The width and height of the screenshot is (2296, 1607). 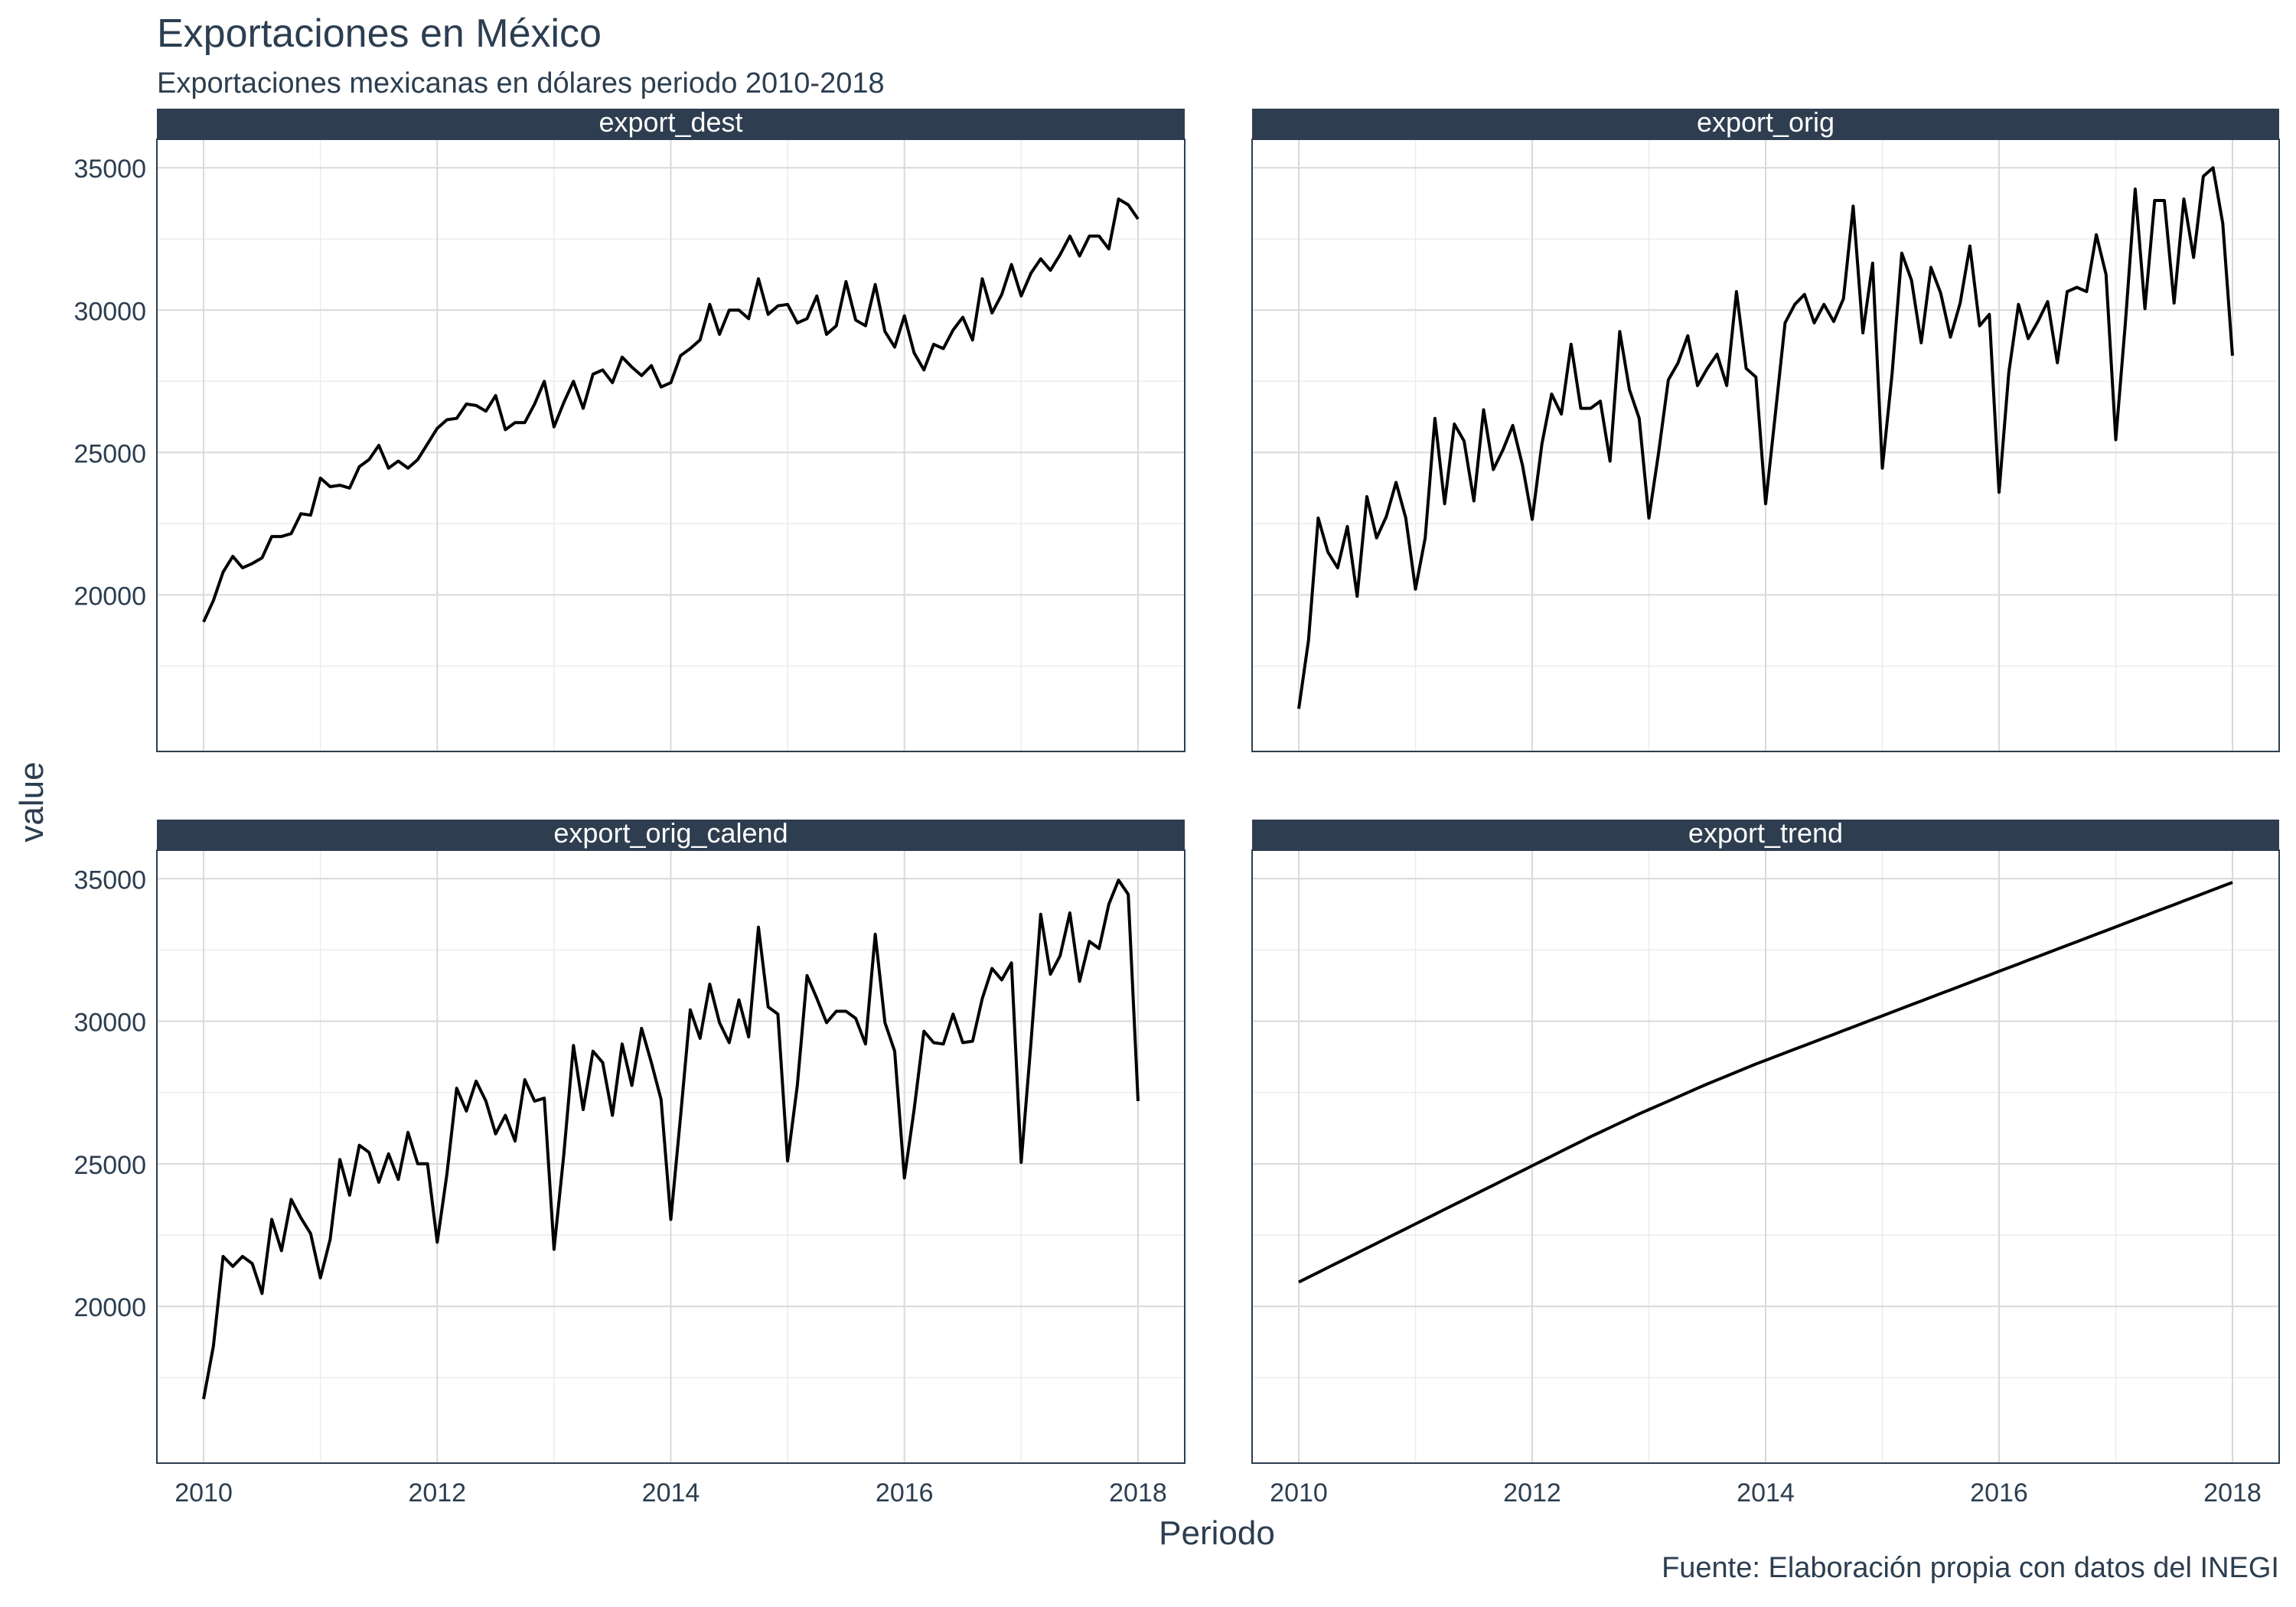 I want to click on y-axis-title: value, so click(x=32, y=802).